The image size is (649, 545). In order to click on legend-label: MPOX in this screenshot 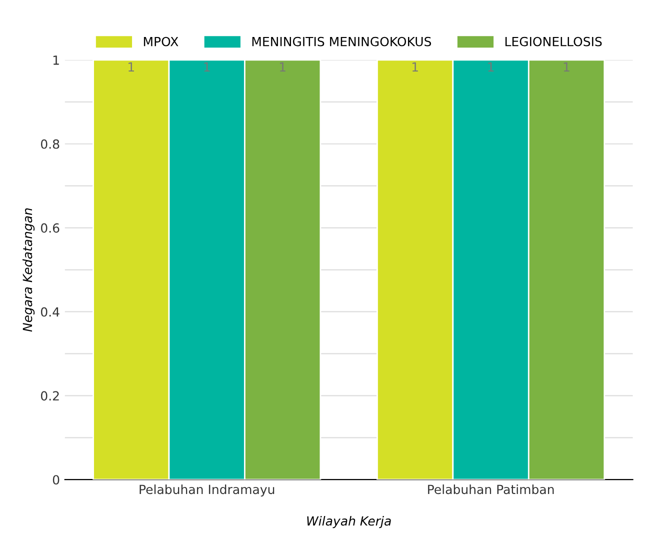, I will do `click(161, 41)`.